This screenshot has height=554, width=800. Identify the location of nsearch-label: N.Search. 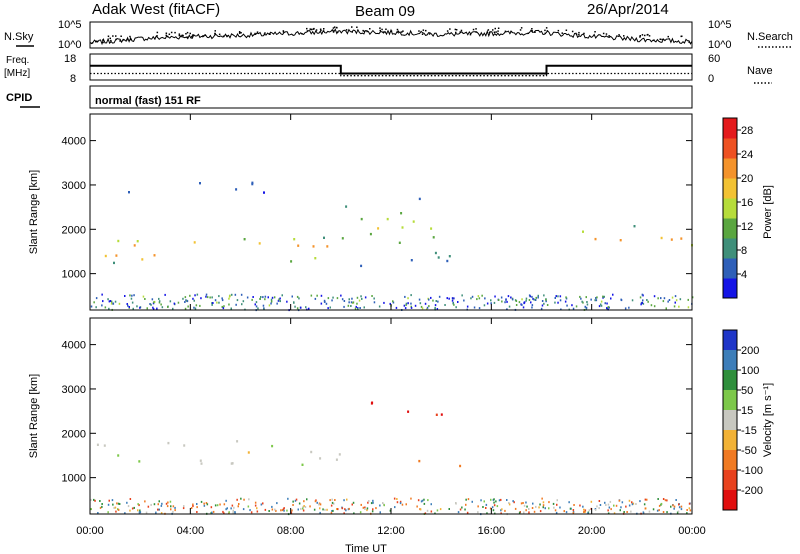
(770, 37).